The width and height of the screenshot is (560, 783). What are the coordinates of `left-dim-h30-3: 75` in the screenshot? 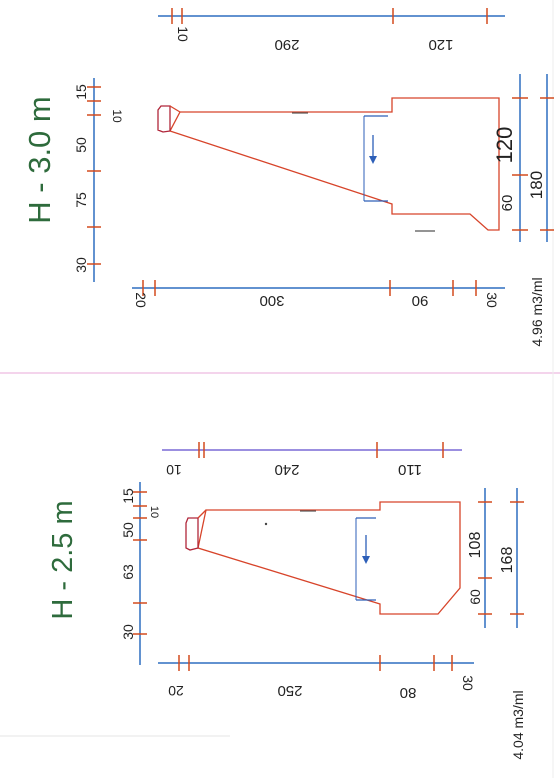 It's located at (81, 200).